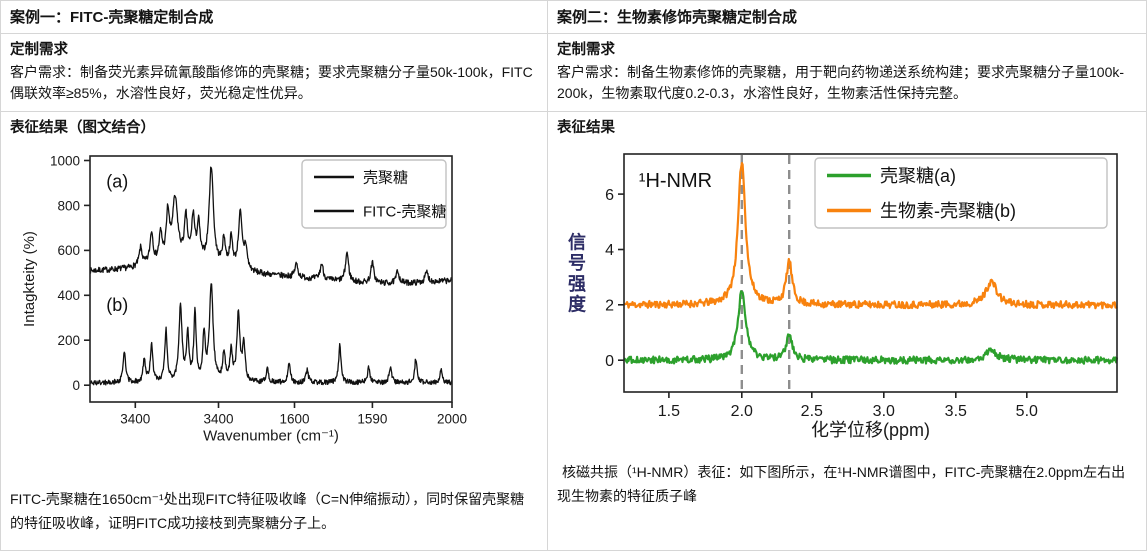 The width and height of the screenshot is (1147, 551). Describe the element at coordinates (948, 211) in the screenshot. I see `legend-label: 生物素-壳聚糖(b)` at that location.